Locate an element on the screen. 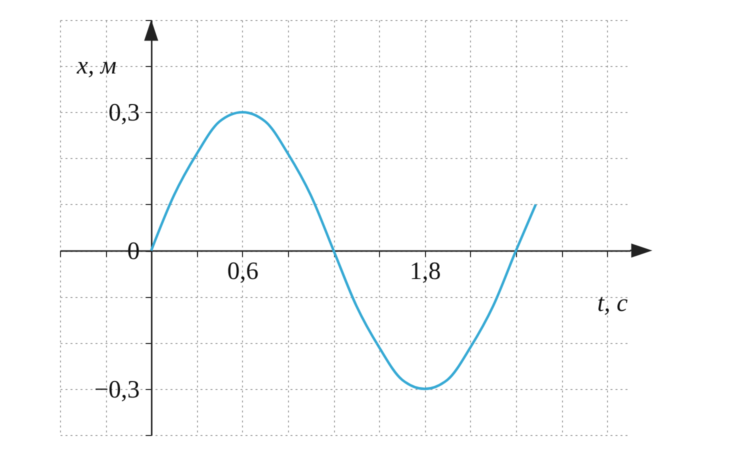  x-tick-label: 1,8 is located at coordinates (425, 272).